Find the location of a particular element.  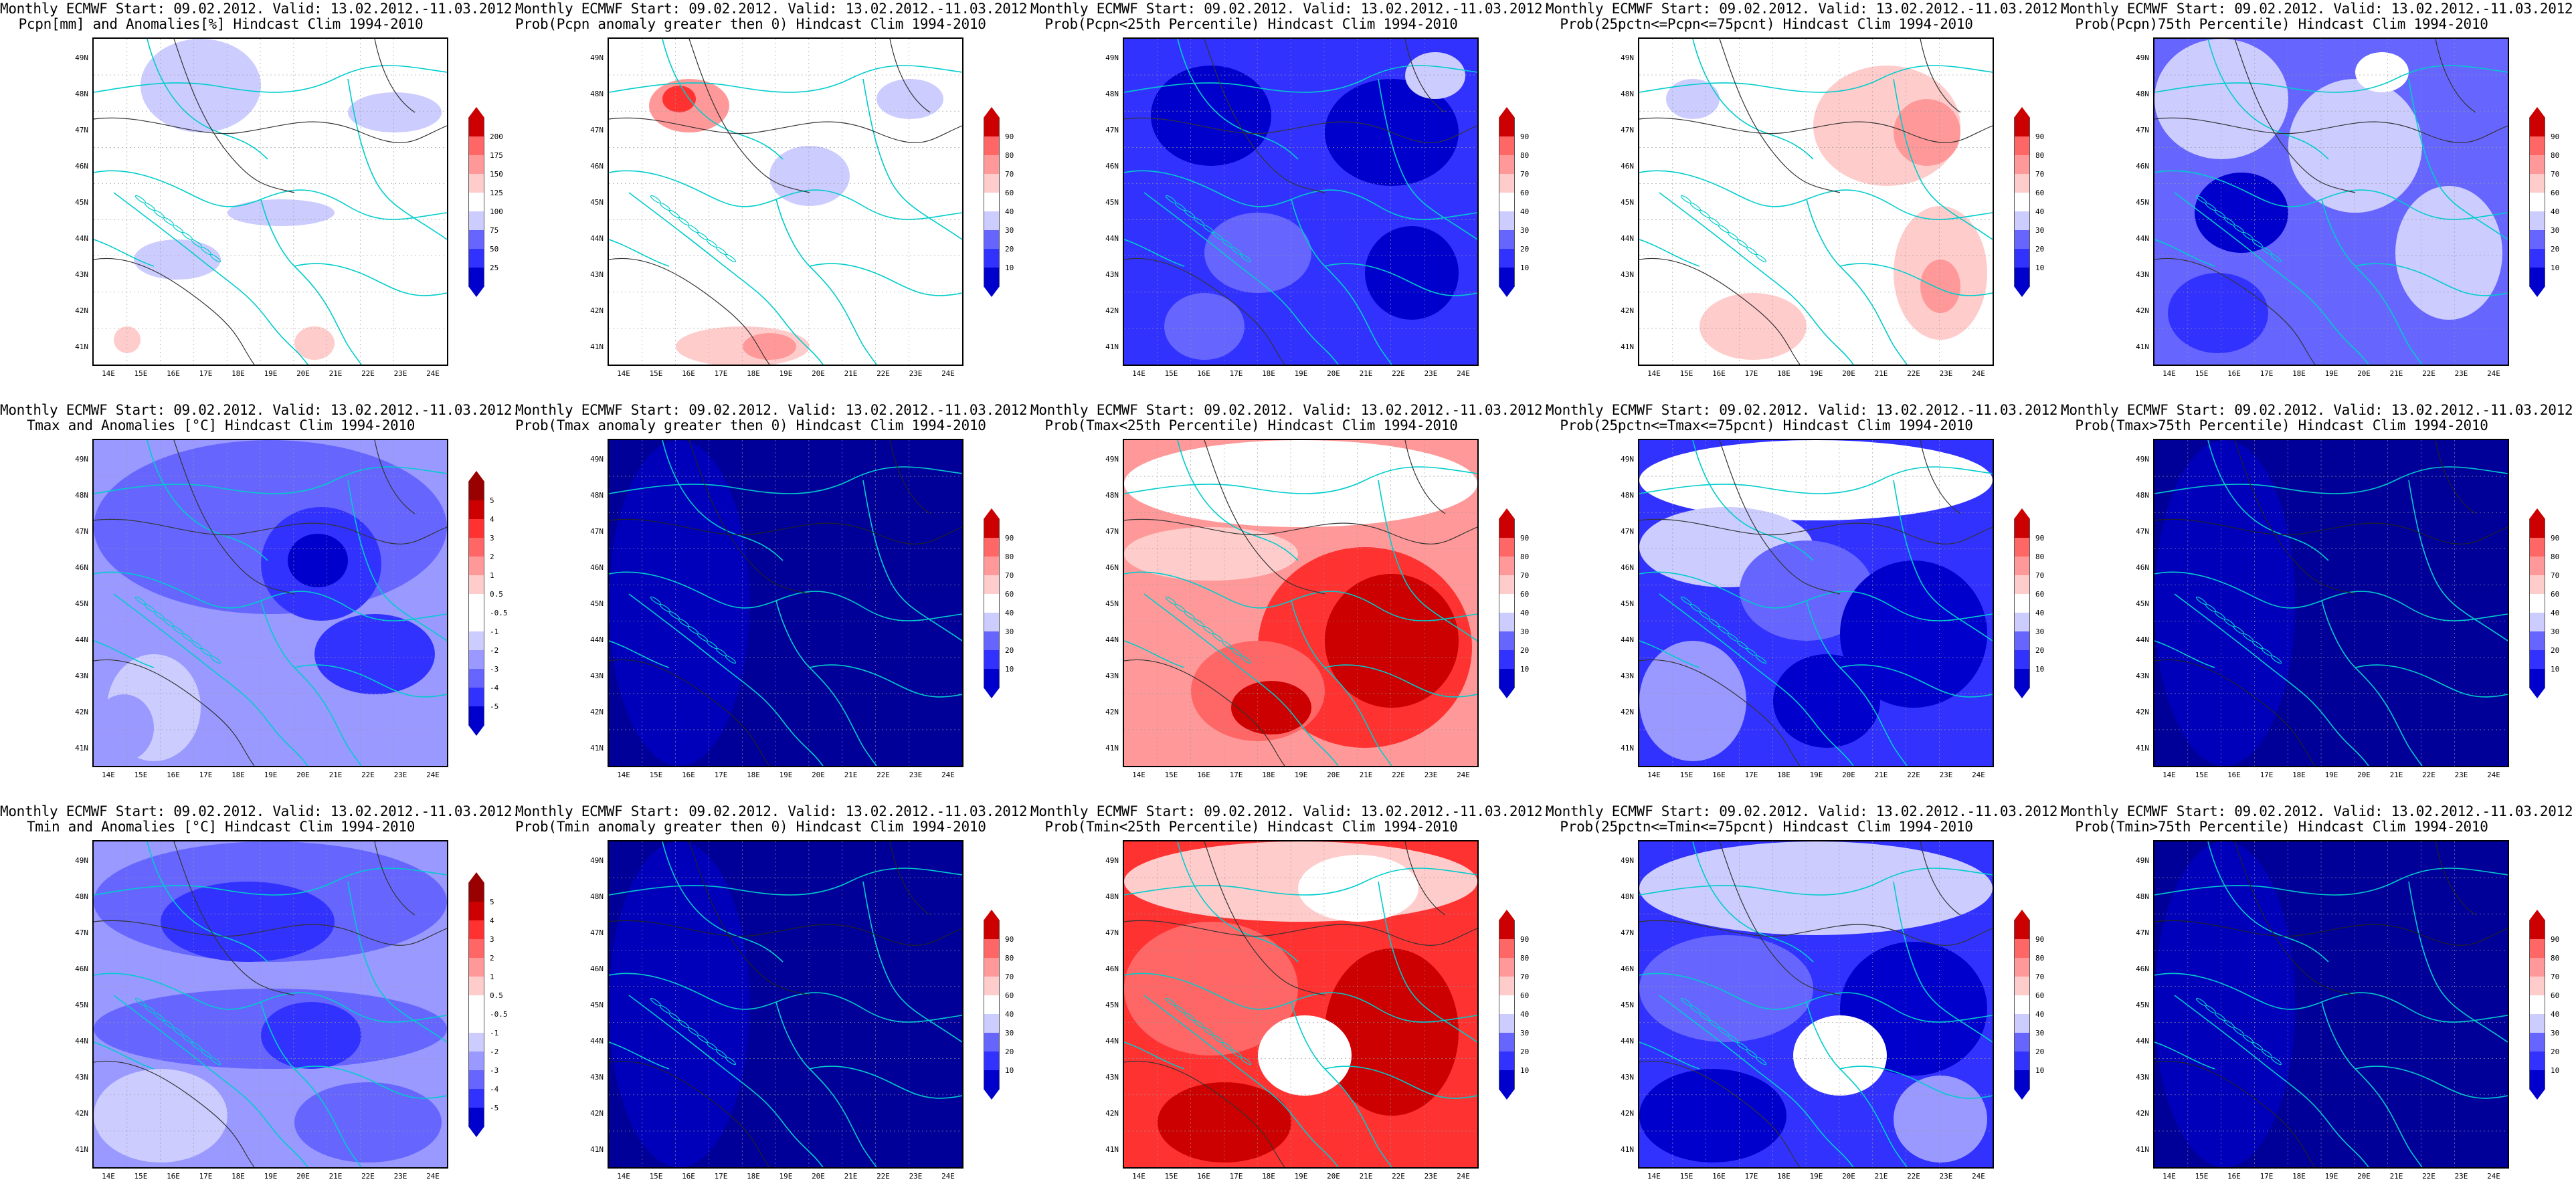

scale-label: 10 is located at coordinates (1009, 267).